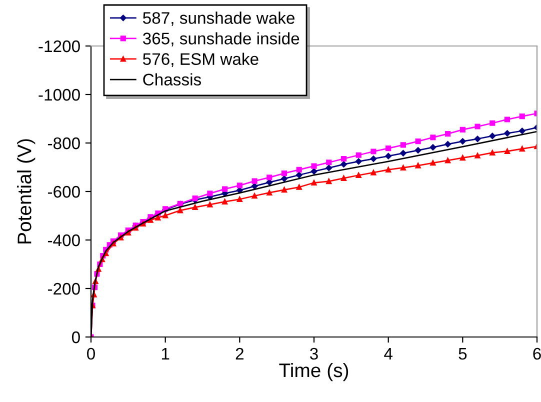 The height and width of the screenshot is (402, 541). Describe the element at coordinates (462, 354) in the screenshot. I see `x-tick-label: 5` at that location.